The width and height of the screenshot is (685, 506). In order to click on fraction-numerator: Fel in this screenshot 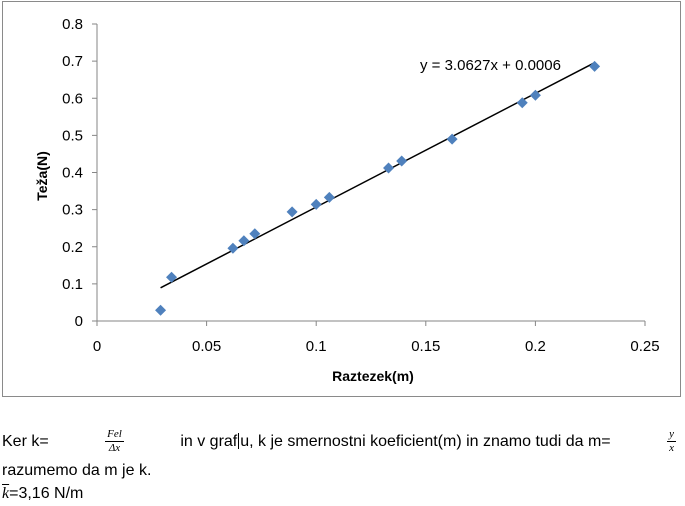, I will do `click(114, 435)`.